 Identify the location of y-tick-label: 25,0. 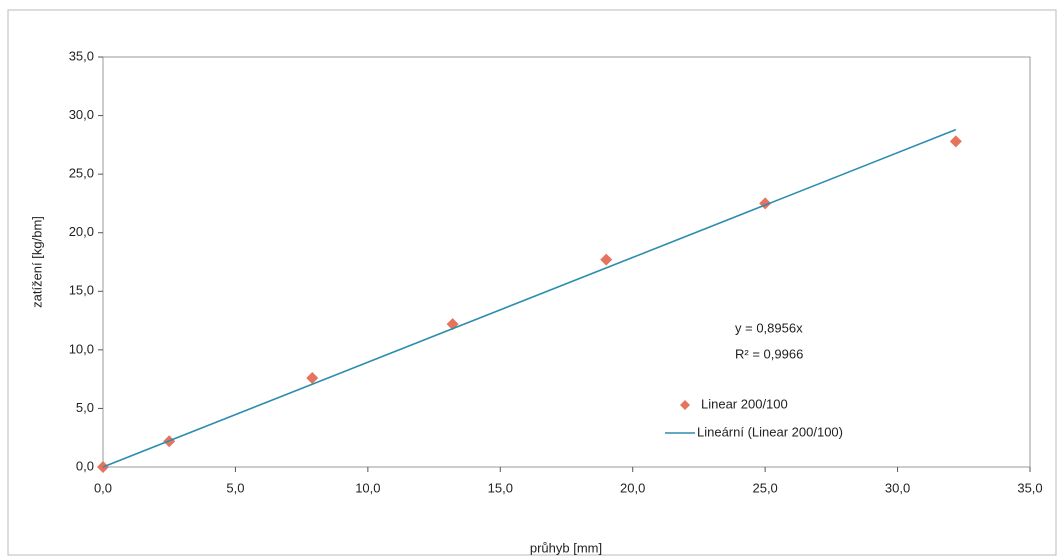
(81, 173).